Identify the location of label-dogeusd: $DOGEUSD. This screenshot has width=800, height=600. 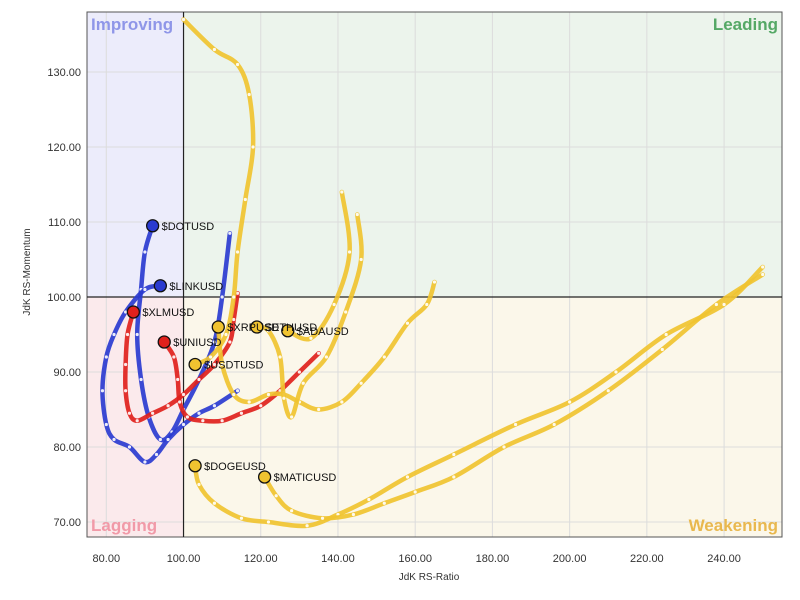
(235, 467).